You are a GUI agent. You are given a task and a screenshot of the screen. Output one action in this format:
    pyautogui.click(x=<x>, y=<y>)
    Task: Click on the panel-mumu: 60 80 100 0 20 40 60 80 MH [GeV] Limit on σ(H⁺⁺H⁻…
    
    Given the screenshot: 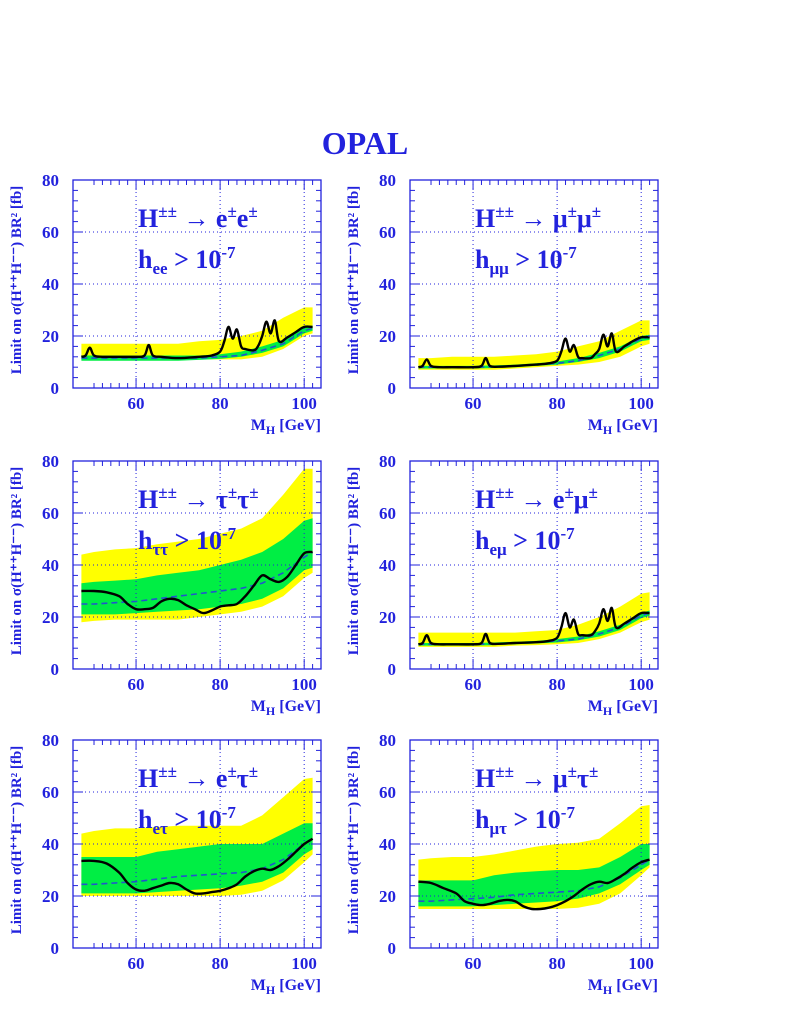 What is the action you would take?
    pyautogui.click(x=502, y=304)
    